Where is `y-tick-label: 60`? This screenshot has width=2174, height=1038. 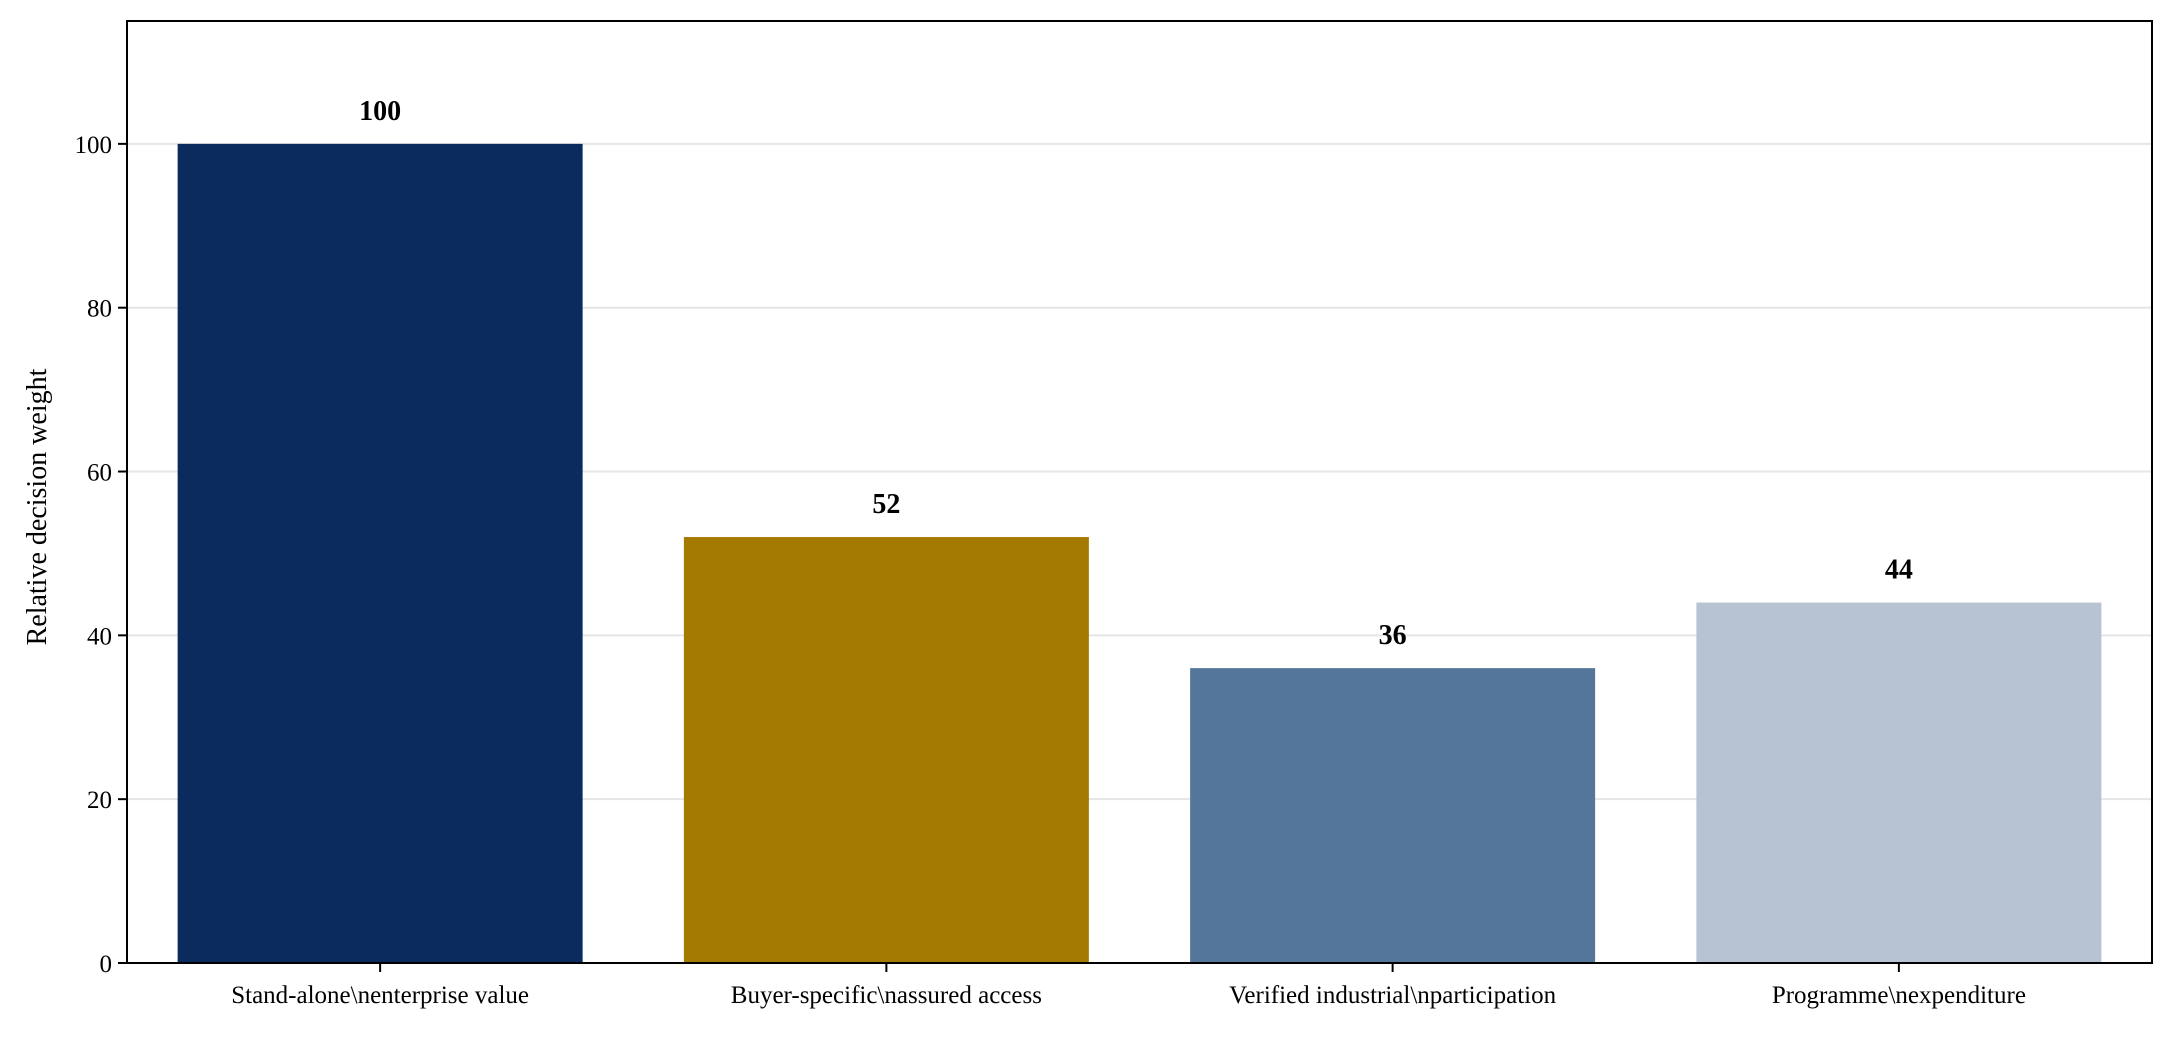 y-tick-label: 60 is located at coordinates (99, 473).